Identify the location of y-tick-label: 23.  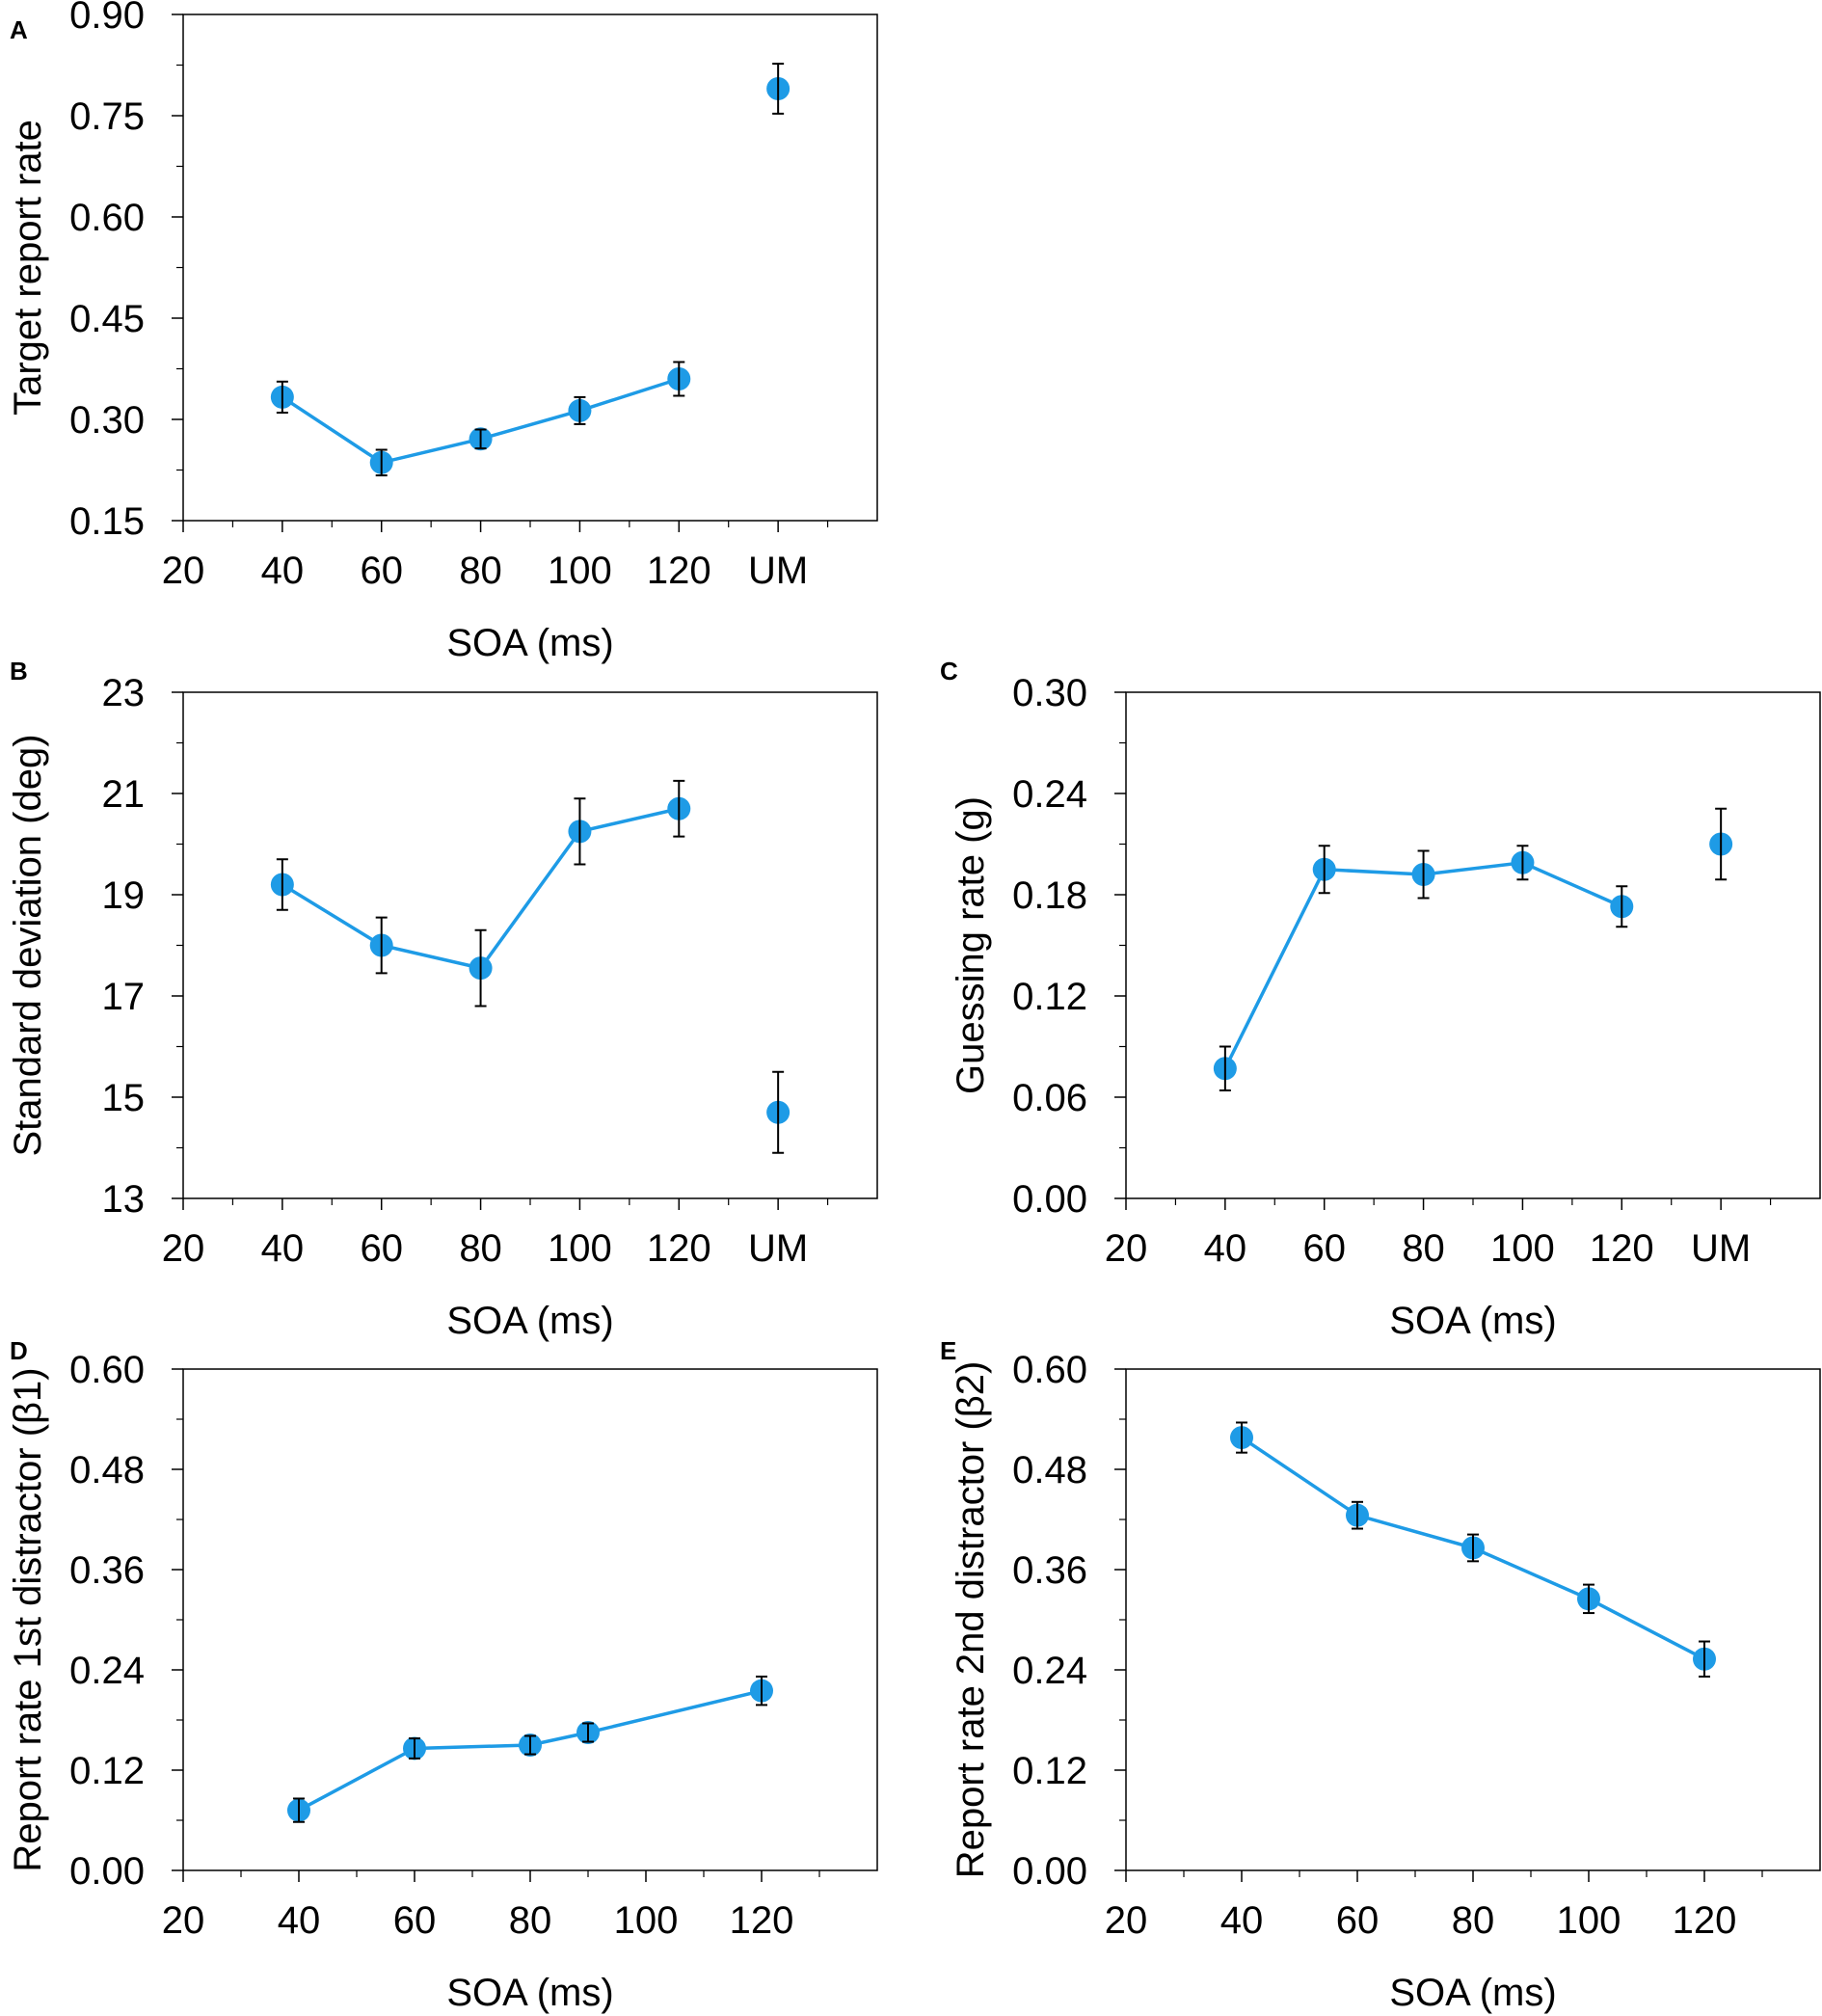
(124, 693).